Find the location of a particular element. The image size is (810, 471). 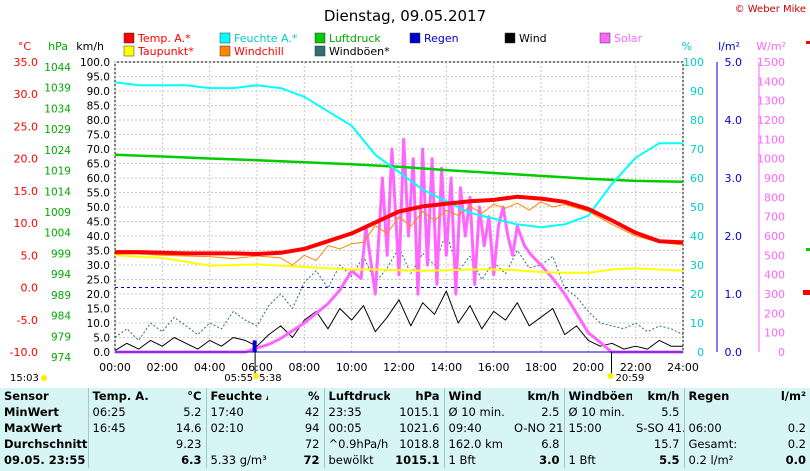

solar-axis-tick: 100 is located at coordinates (774, 333).